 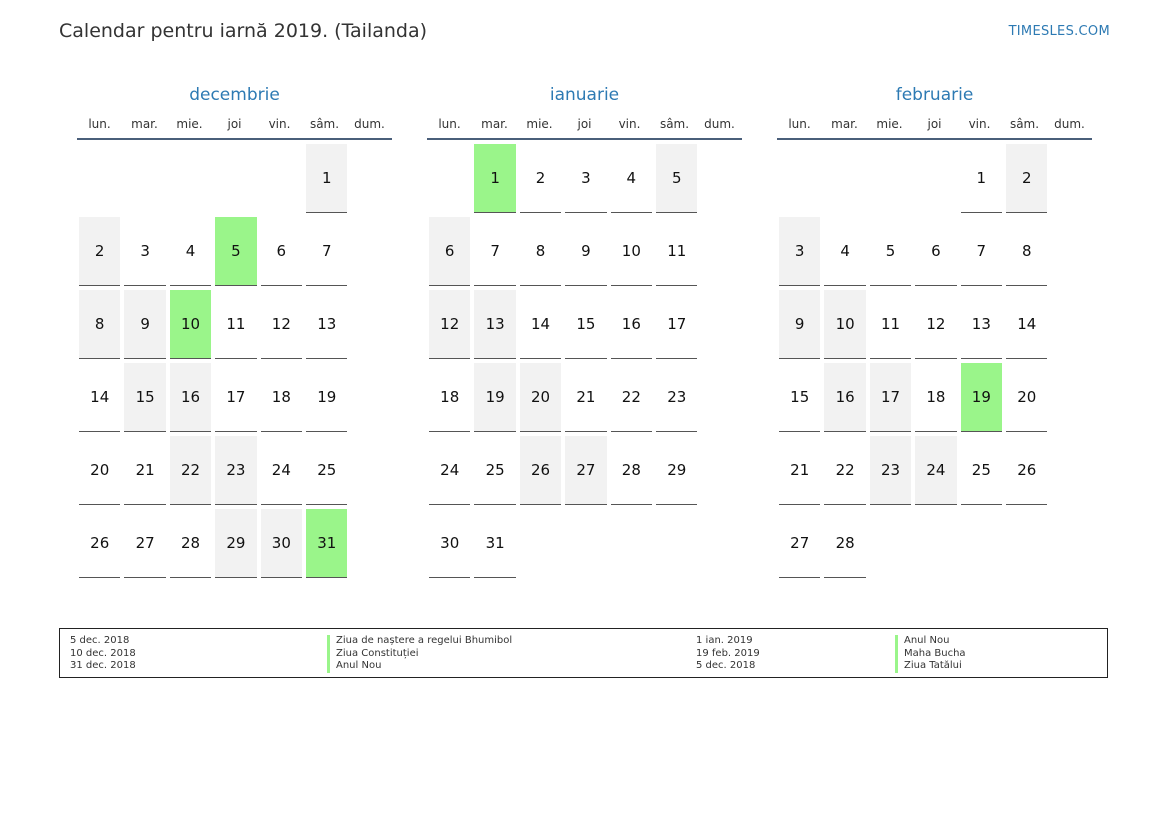 What do you see at coordinates (495, 178) in the screenshot?
I see `holiday-day-cell: 1` at bounding box center [495, 178].